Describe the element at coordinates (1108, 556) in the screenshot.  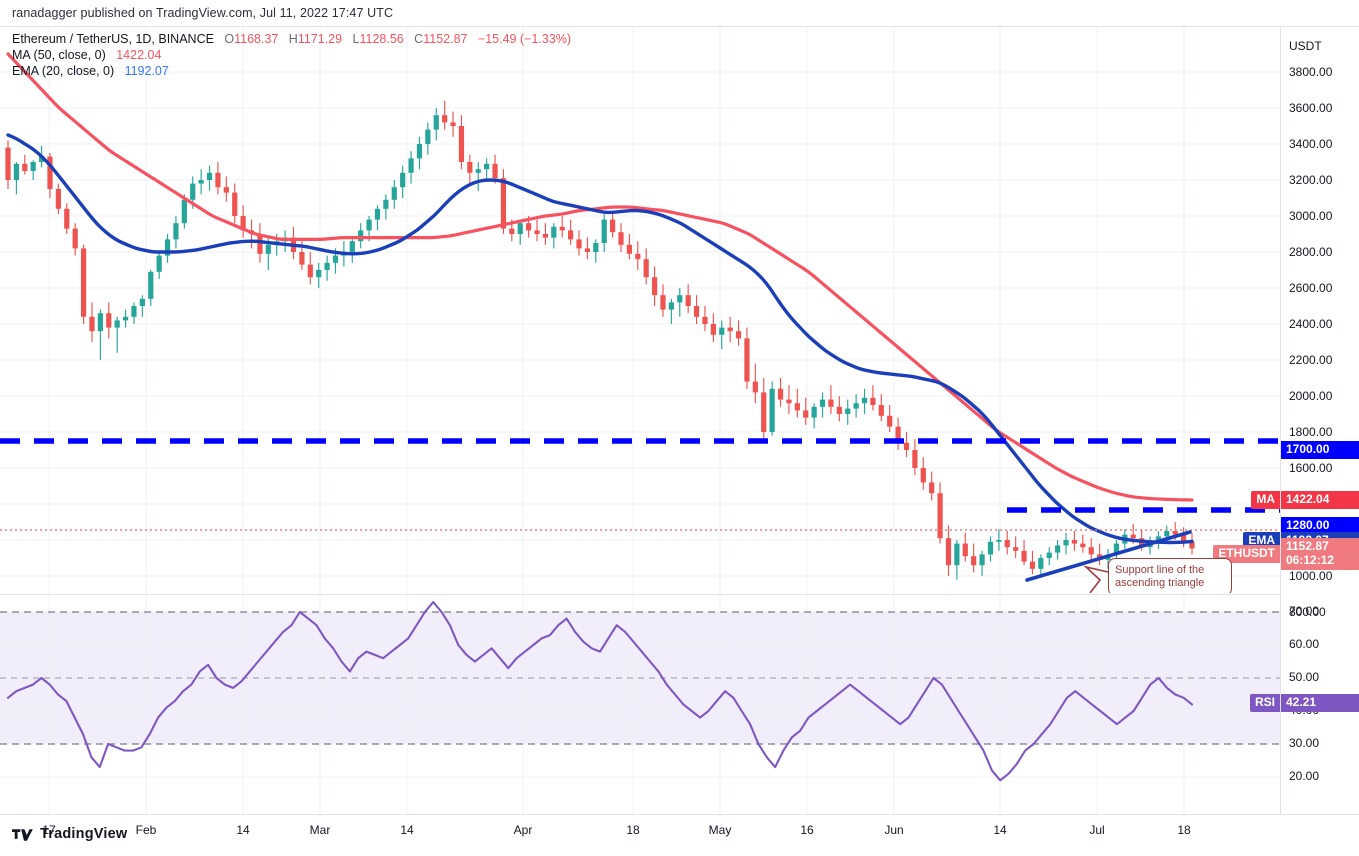
I see `ascending-triangle-support-line` at that location.